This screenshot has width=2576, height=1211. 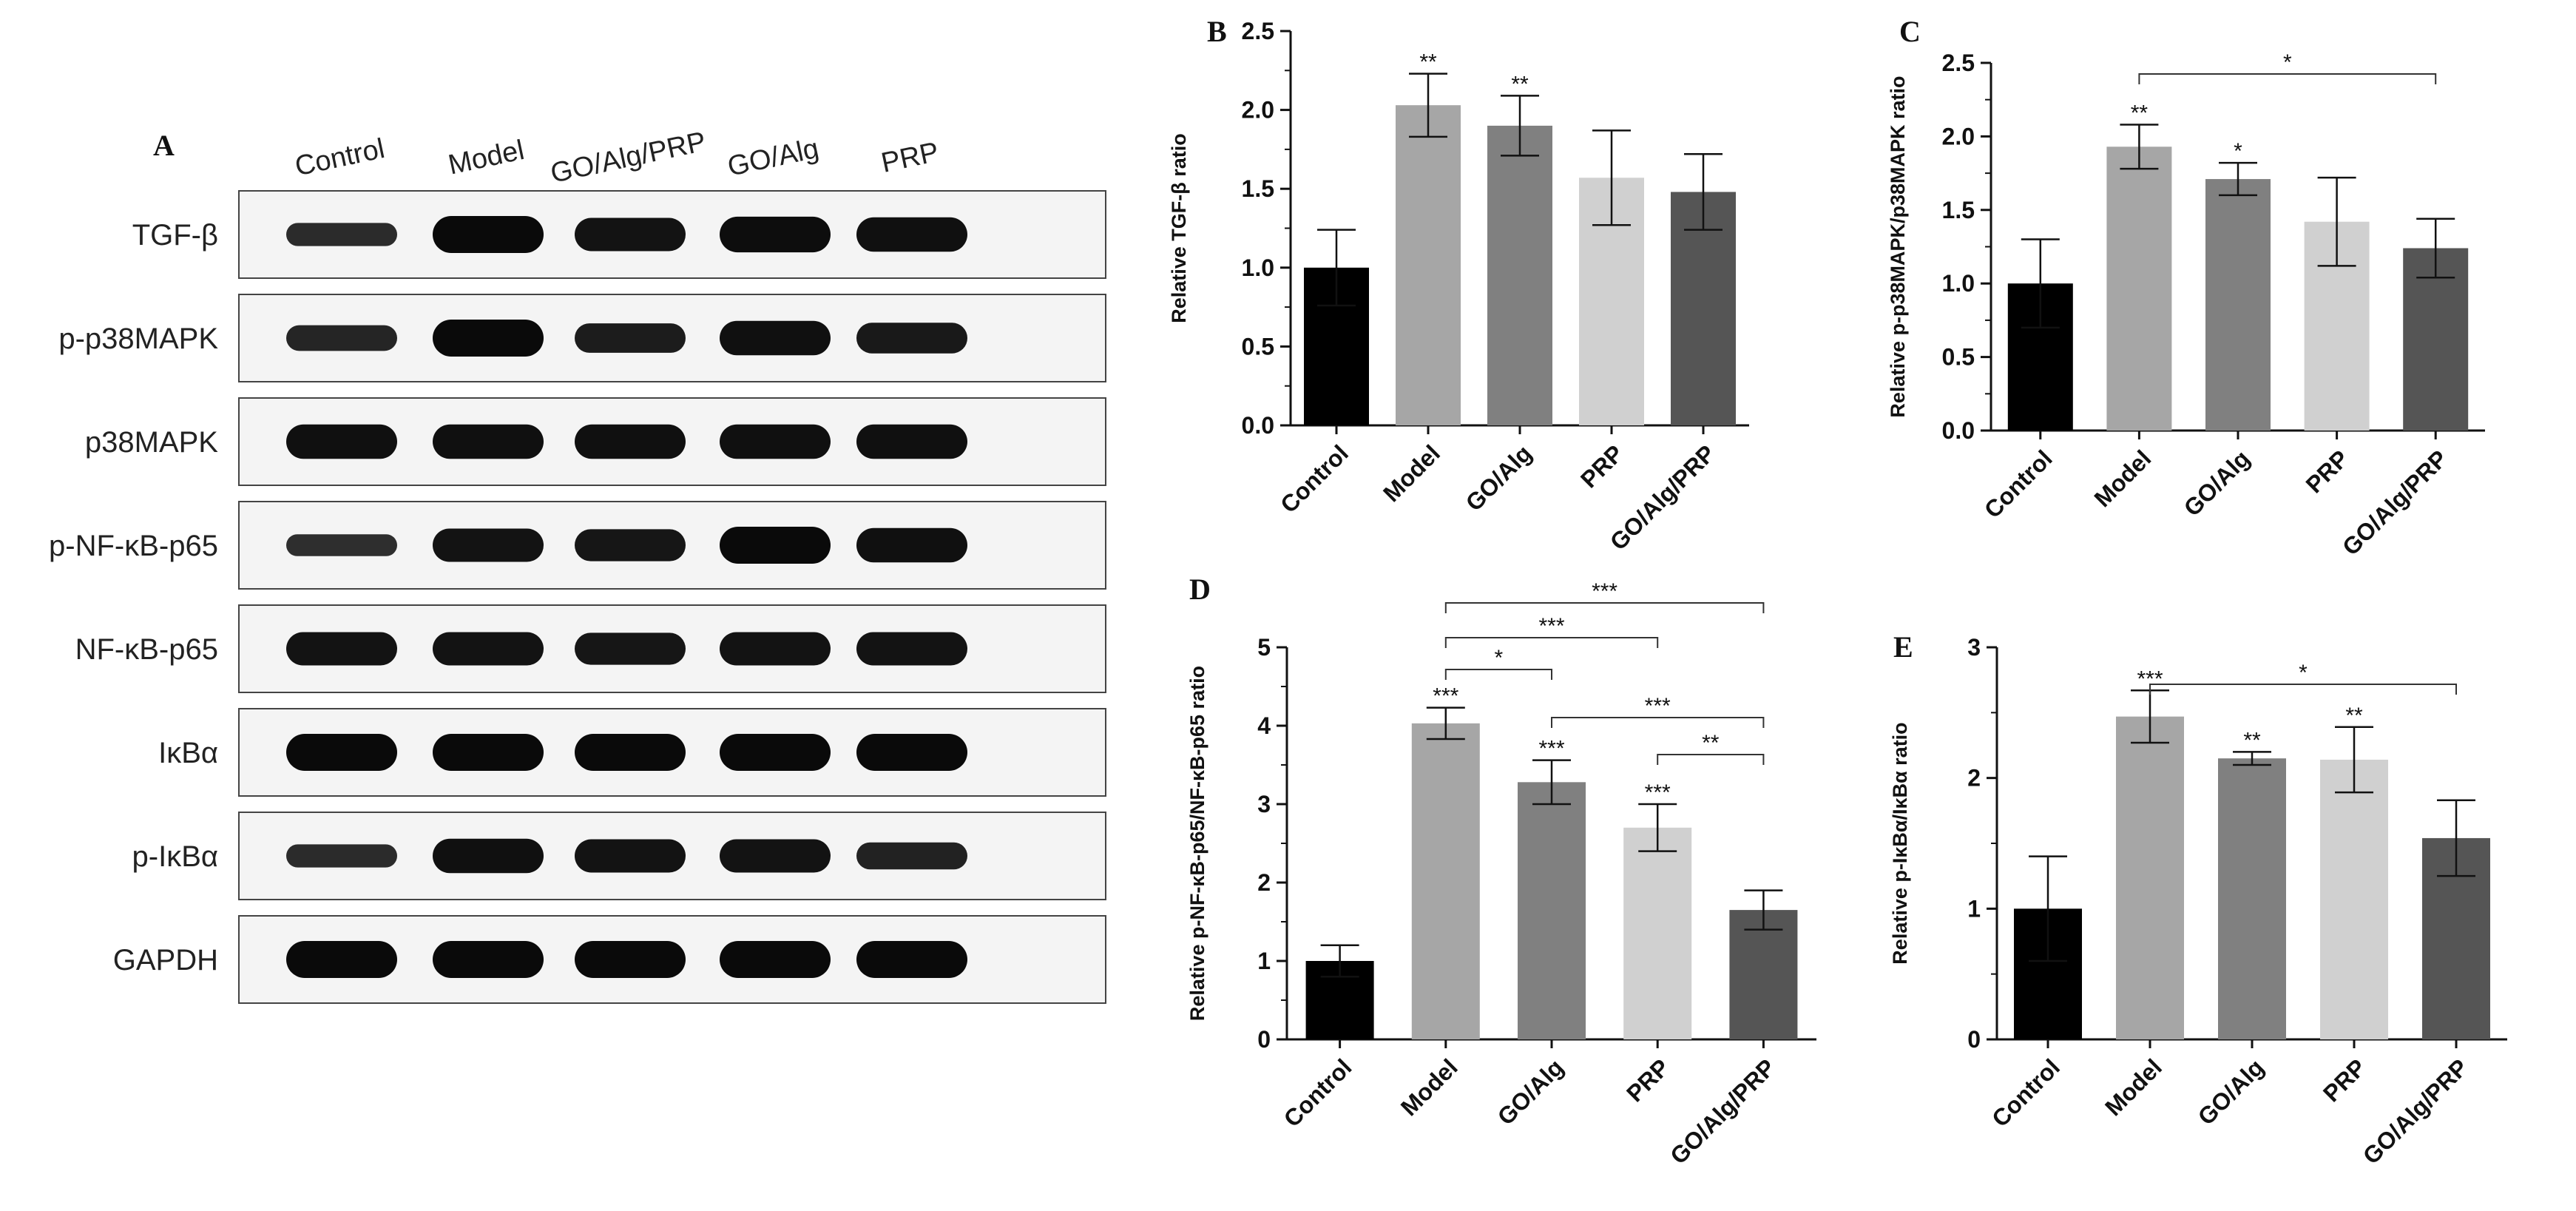 I want to click on blot-row-label: p-p38MAPK, so click(x=138, y=339).